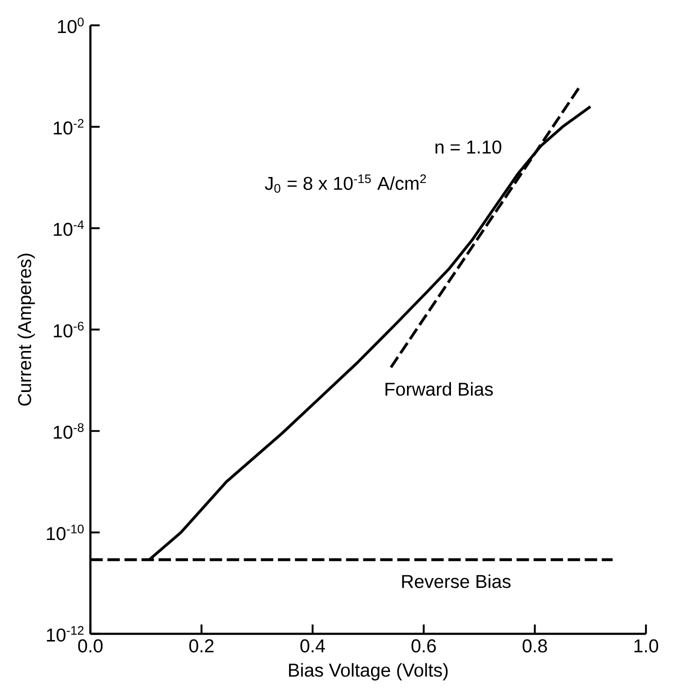 The height and width of the screenshot is (698, 676). Describe the element at coordinates (69, 330) in the screenshot. I see `y-tick-label: 10$^{-6}$` at that location.